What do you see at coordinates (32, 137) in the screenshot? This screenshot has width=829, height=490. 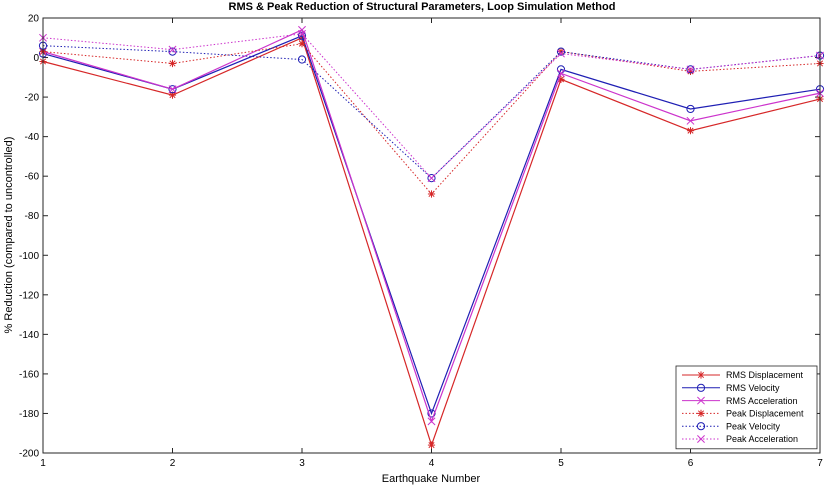 I see `y-tick-label: -40` at bounding box center [32, 137].